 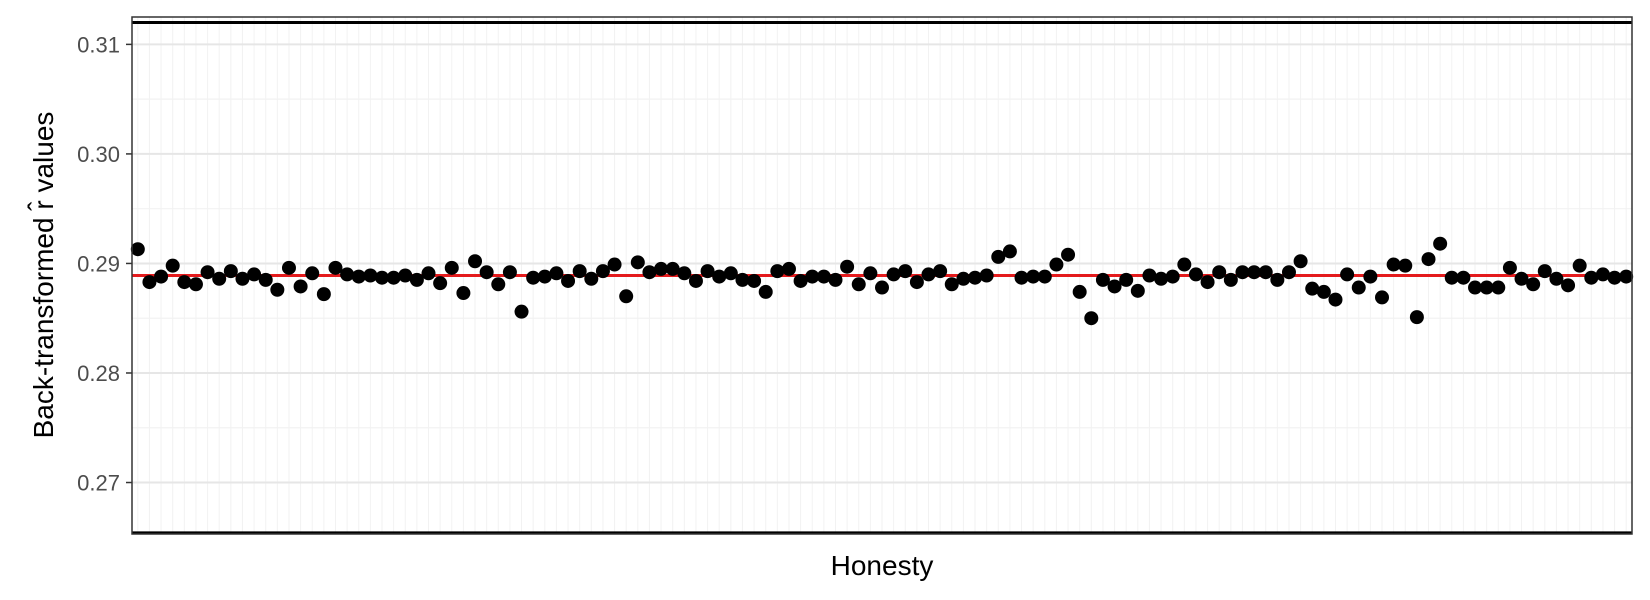 I want to click on y-tick-label: 0.31, so click(x=98, y=44).